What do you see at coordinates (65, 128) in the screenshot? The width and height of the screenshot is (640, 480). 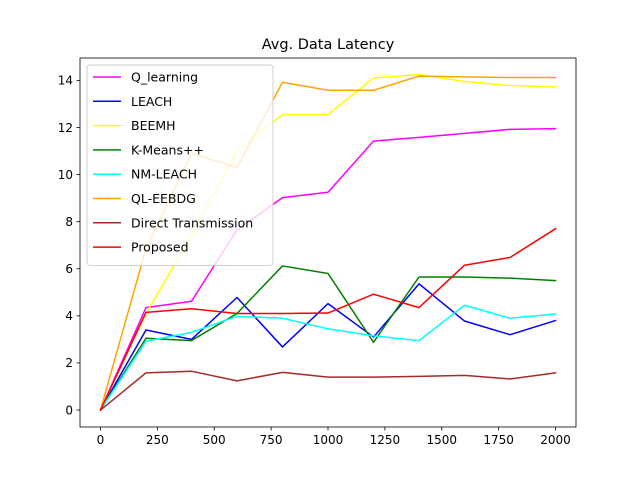 I see `y-tick-label: 12` at bounding box center [65, 128].